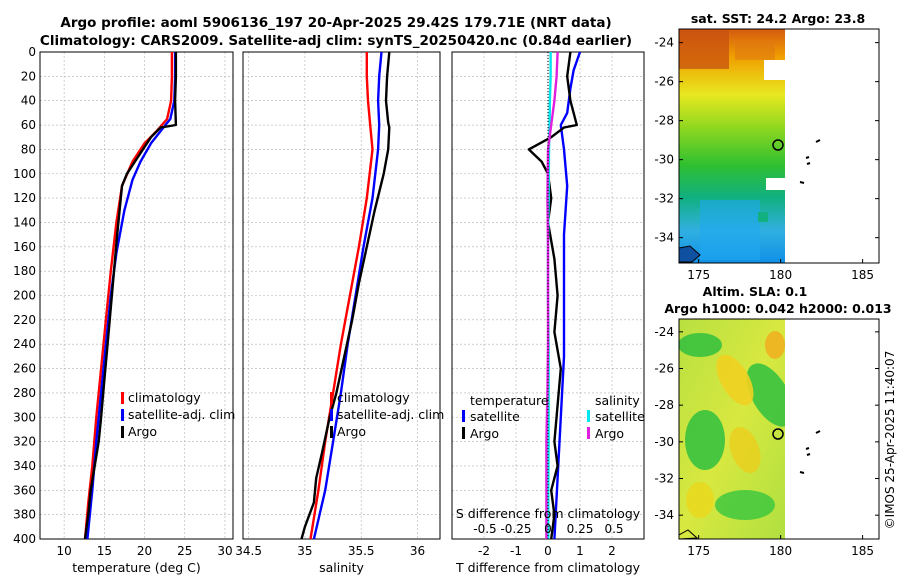 The height and width of the screenshot is (580, 900). What do you see at coordinates (778, 145) in the screenshot?
I see `sst-argo-marker` at bounding box center [778, 145].